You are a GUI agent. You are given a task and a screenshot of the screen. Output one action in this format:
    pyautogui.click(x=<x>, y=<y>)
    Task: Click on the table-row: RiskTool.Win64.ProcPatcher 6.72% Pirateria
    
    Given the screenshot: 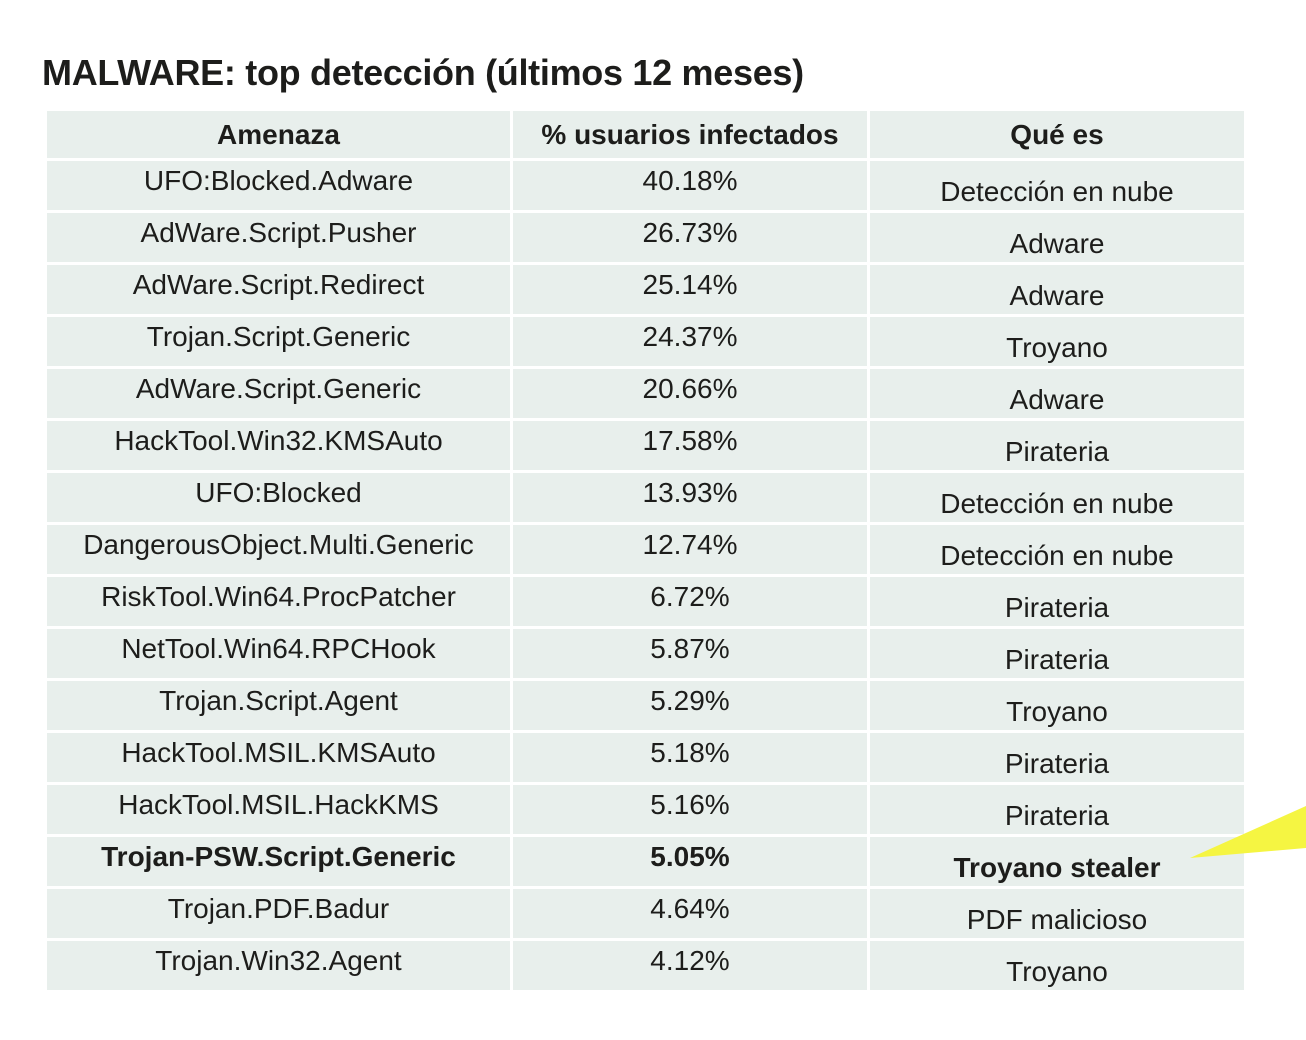 What is the action you would take?
    pyautogui.click(x=645, y=601)
    